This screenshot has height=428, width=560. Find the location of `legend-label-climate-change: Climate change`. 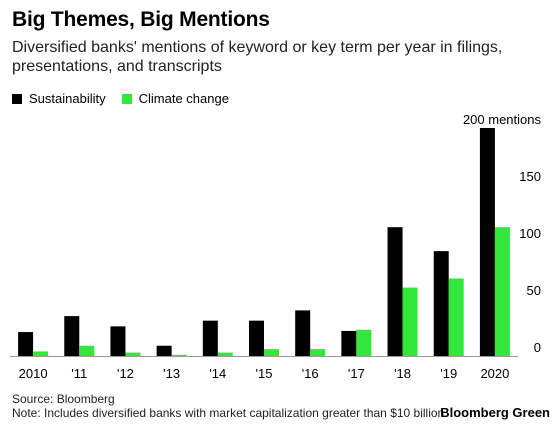

legend-label-climate-change: Climate change is located at coordinates (183, 98).